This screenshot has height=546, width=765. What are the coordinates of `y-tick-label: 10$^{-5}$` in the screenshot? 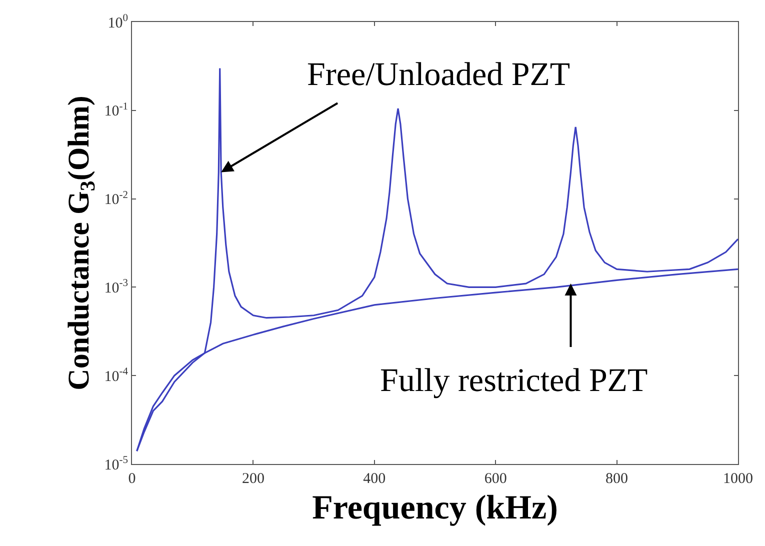 It's located at (116, 464).